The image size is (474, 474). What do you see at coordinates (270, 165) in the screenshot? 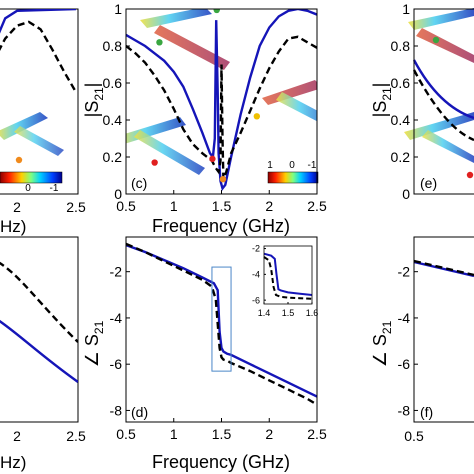
I see `panel-c-colorbar-tick-1: 1` at bounding box center [270, 165].